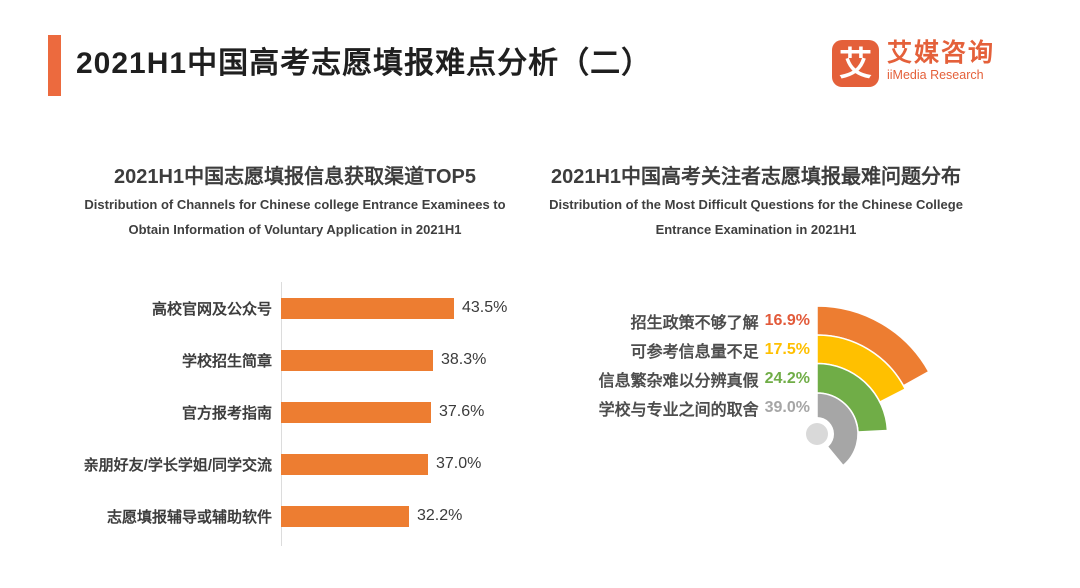 The height and width of the screenshot is (588, 1080). Describe the element at coordinates (694, 323) in the screenshot. I see `fan-category-label: 招生政策不够了解` at that location.